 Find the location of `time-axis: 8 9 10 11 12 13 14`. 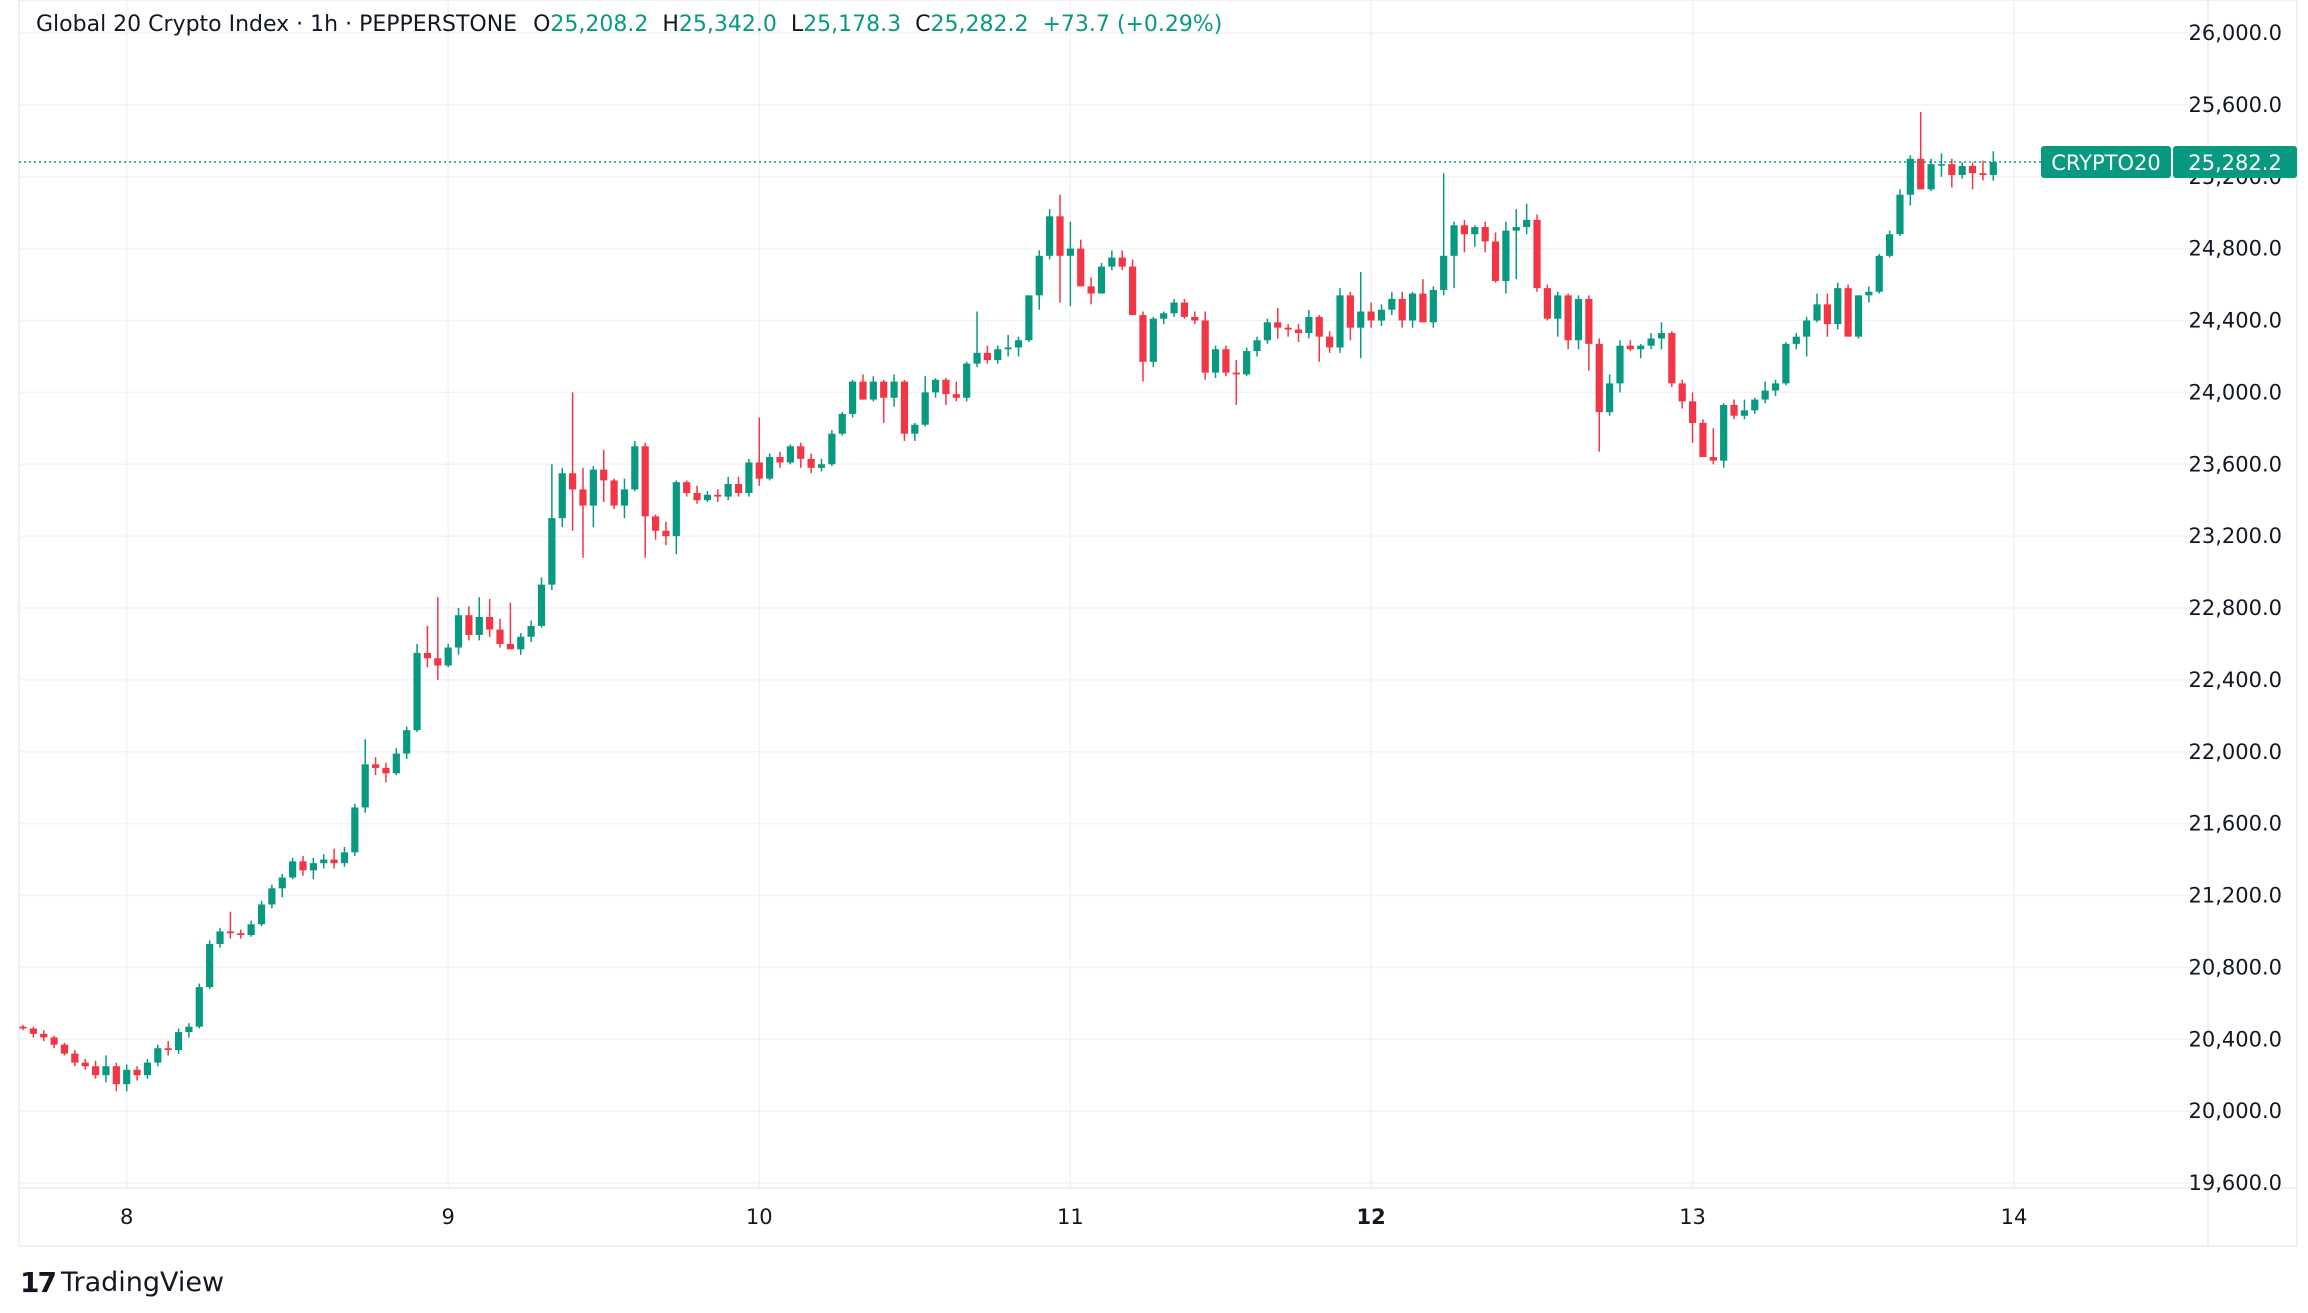

time-axis: 8 9 10 11 12 13 14 is located at coordinates (1073, 1217).